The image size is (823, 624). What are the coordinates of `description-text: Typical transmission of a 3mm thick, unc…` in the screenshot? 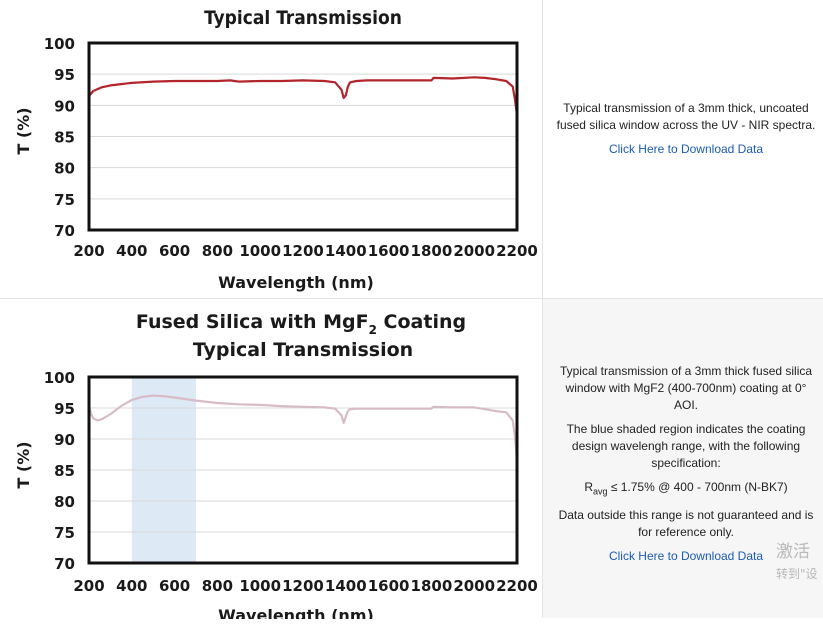 It's located at (686, 116).